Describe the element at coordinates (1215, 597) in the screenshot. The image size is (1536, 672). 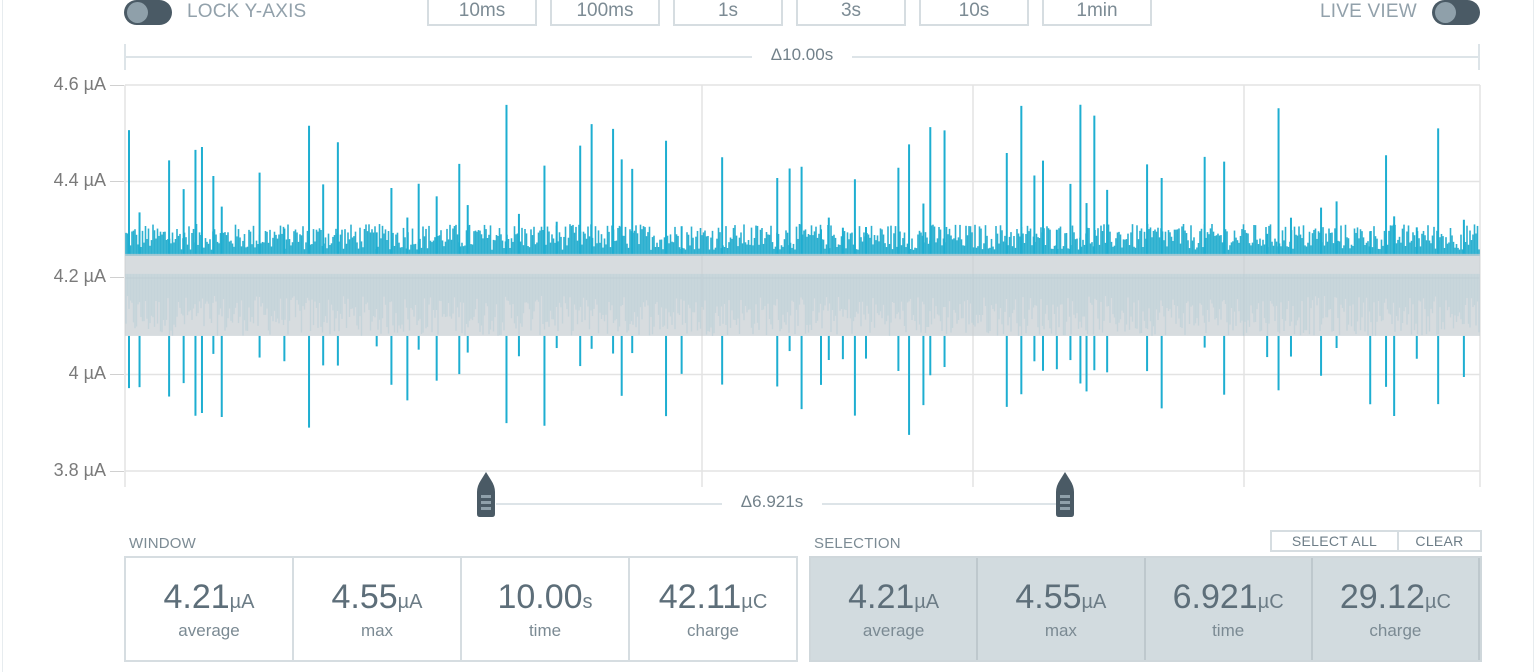
I see `stat-value: 6.921` at that location.